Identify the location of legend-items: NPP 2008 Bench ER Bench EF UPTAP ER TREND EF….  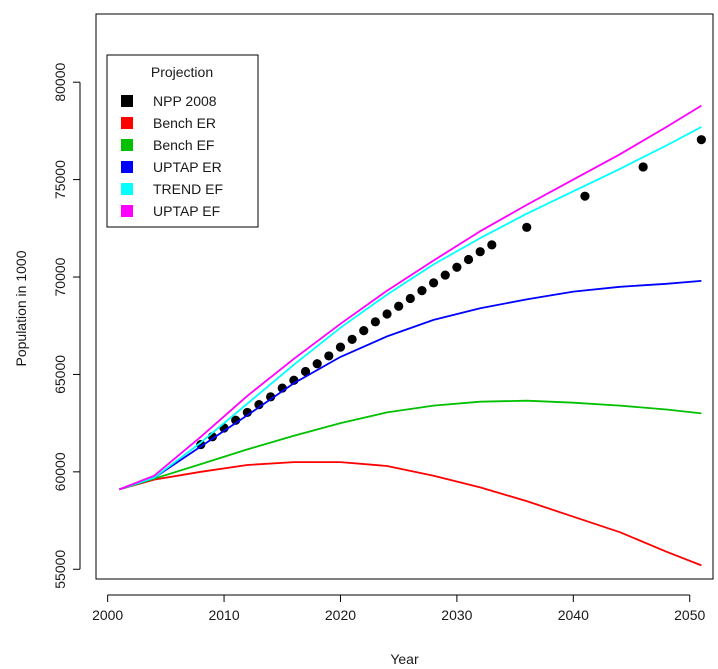
(172, 156).